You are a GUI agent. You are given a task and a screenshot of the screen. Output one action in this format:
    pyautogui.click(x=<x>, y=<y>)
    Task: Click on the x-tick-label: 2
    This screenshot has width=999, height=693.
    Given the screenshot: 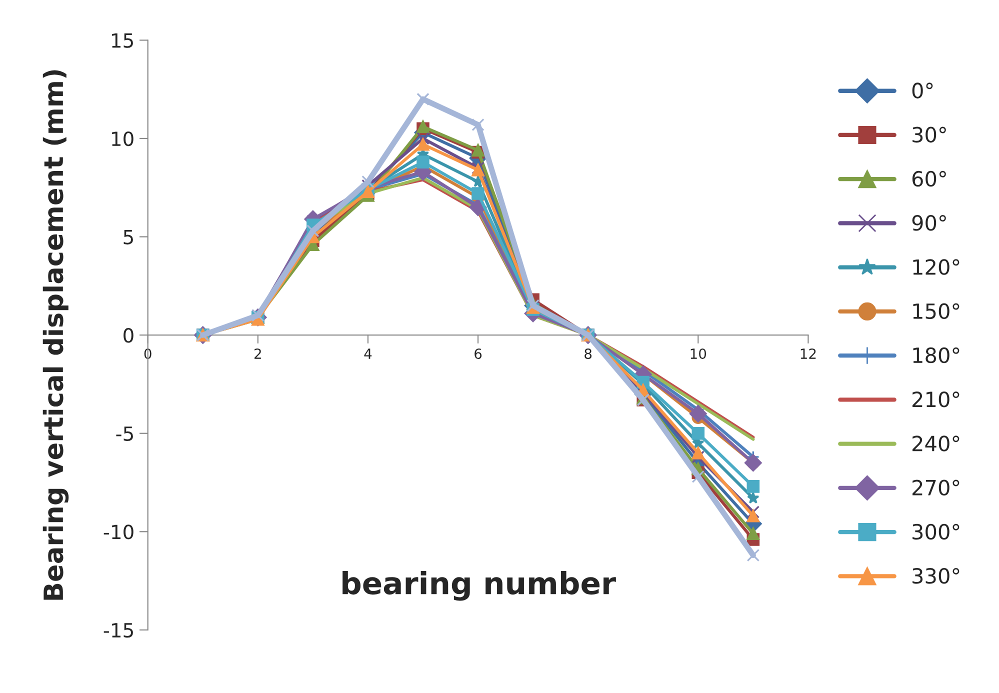 What is the action you would take?
    pyautogui.click(x=257, y=353)
    